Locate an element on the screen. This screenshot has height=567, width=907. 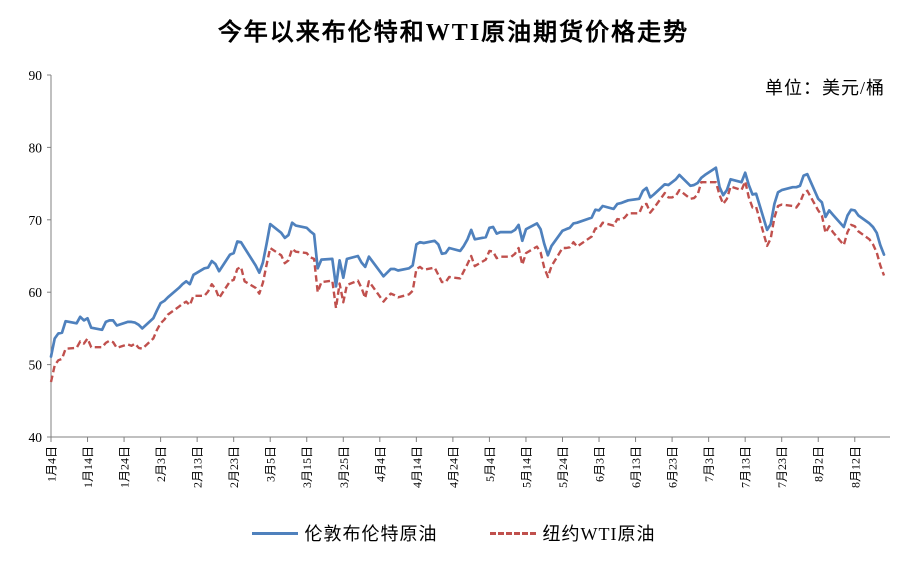
x-tick-label: 7月3日 is located at coordinates (709, 464).